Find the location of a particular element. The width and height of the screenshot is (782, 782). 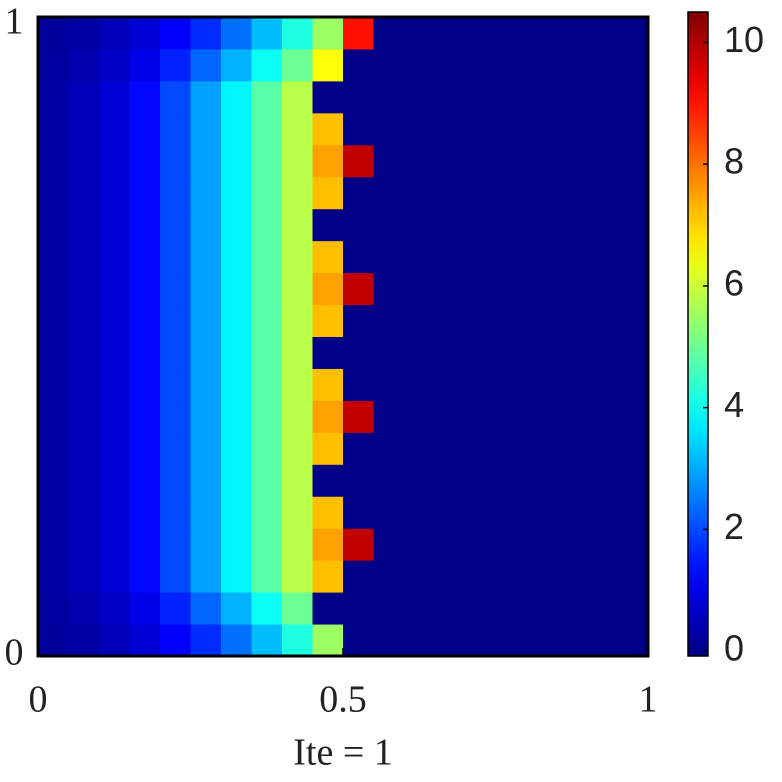

y-tick-label: 0 is located at coordinates (14, 653).